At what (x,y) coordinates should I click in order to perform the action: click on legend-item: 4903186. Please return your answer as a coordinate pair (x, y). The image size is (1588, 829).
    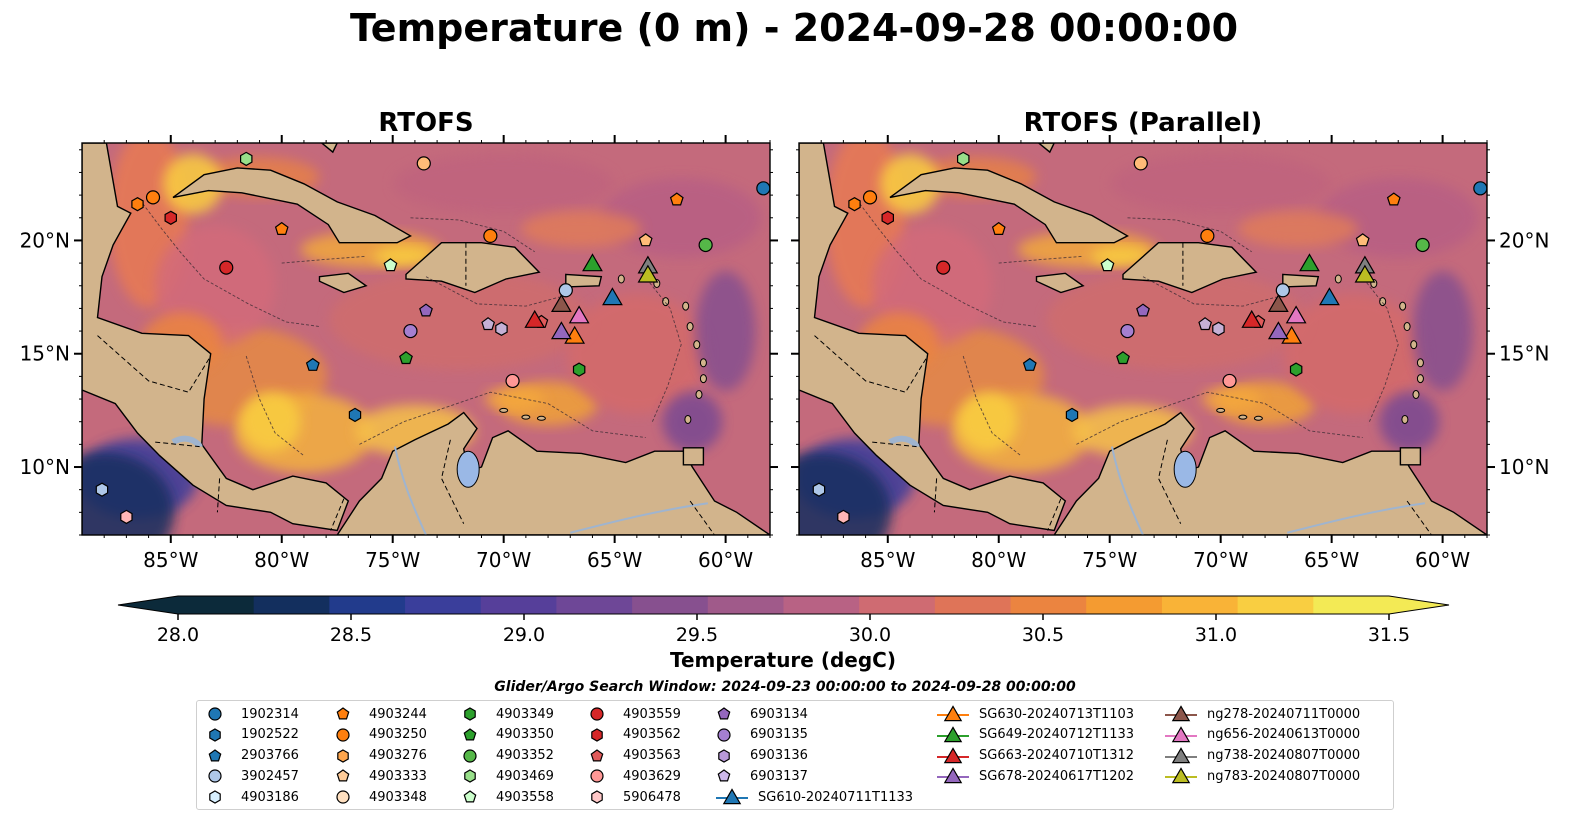
    Looking at the image, I should click on (252, 797).